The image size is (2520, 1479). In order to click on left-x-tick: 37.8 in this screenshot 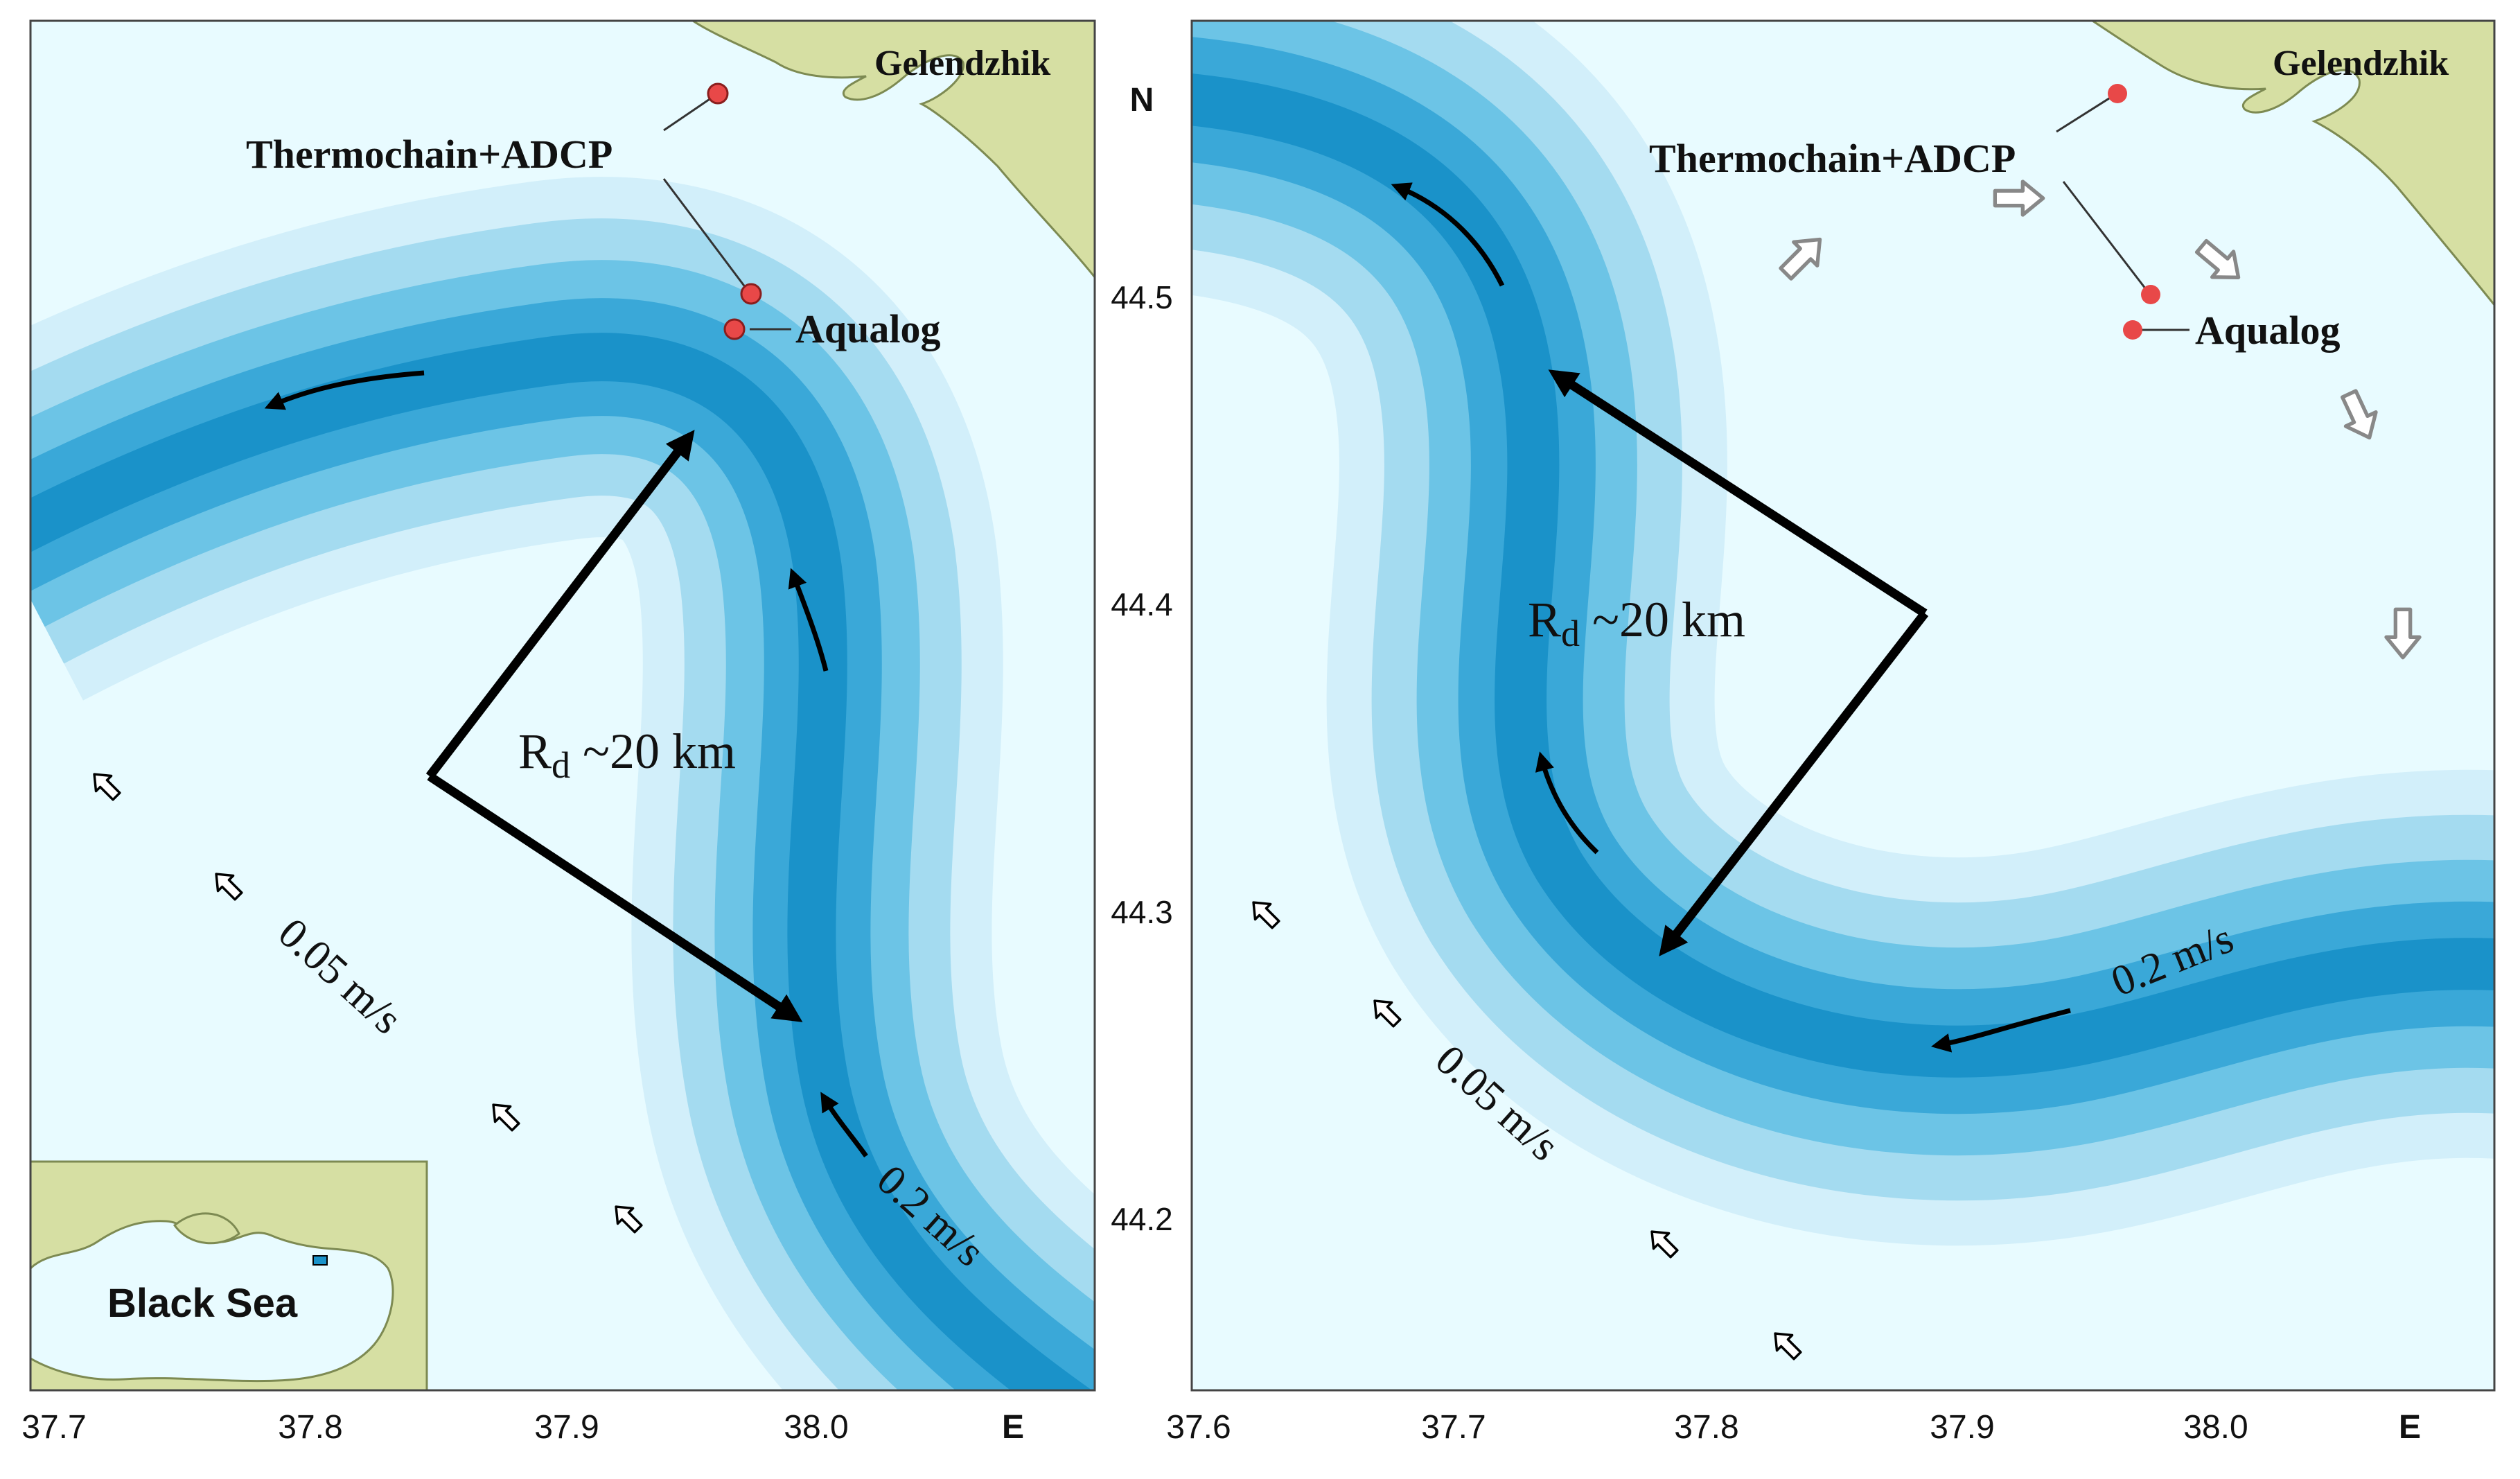, I will do `click(310, 1427)`.